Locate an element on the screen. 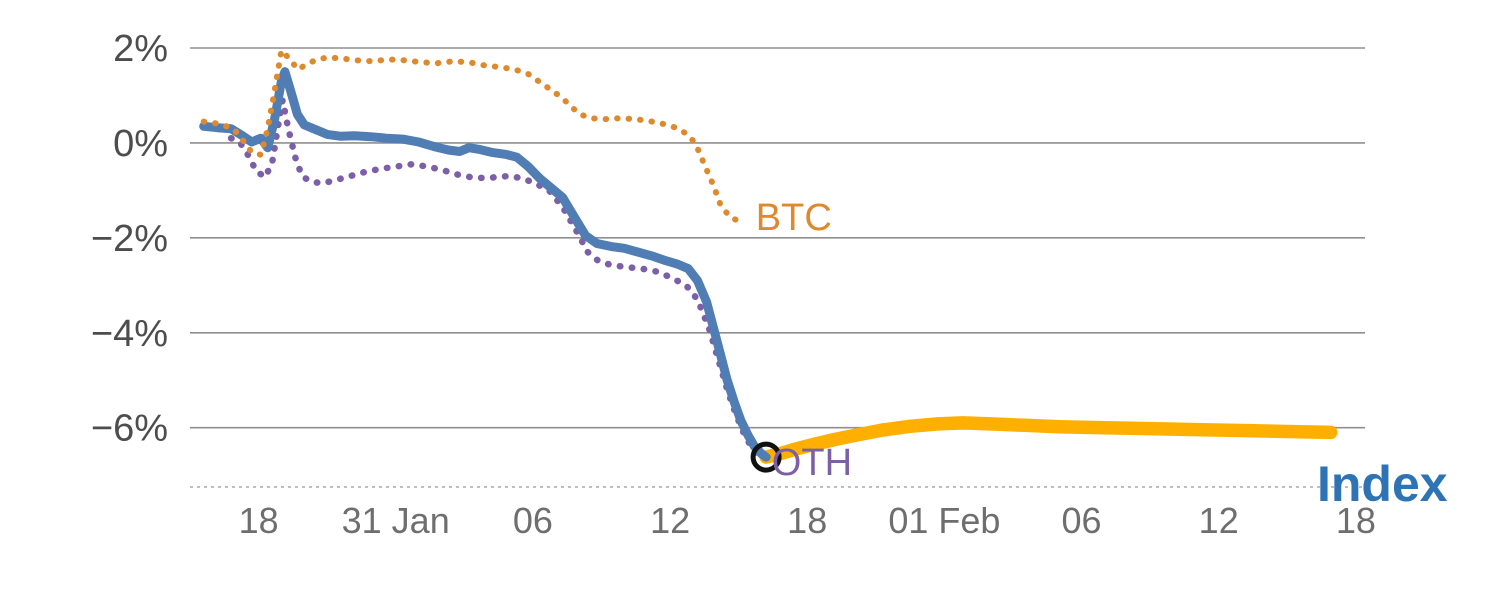  series-label-index: Index is located at coordinates (1382, 484).